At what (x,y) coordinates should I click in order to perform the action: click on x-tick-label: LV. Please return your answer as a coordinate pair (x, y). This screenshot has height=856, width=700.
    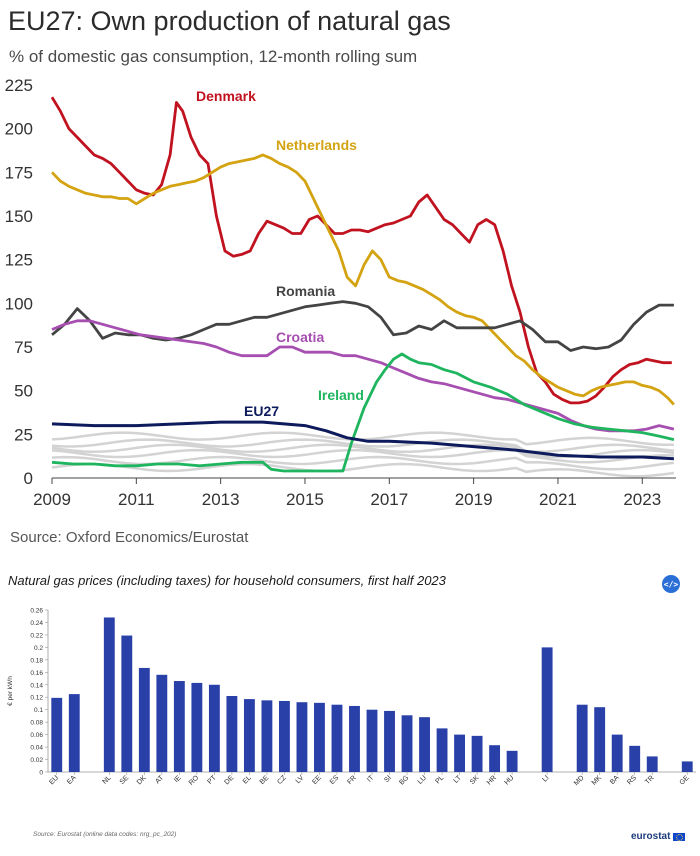
    Looking at the image, I should click on (300, 779).